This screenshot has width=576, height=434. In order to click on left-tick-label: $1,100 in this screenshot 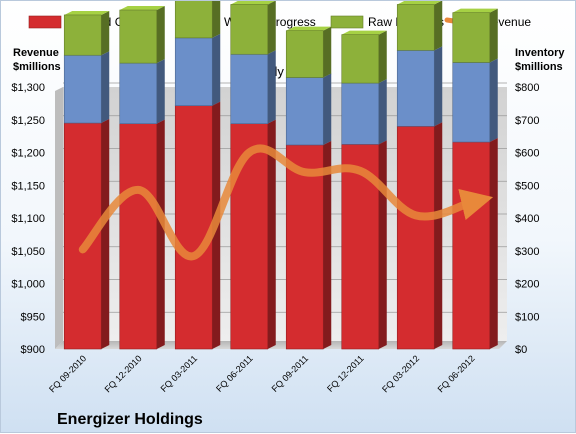, I will do `click(28, 219)`.